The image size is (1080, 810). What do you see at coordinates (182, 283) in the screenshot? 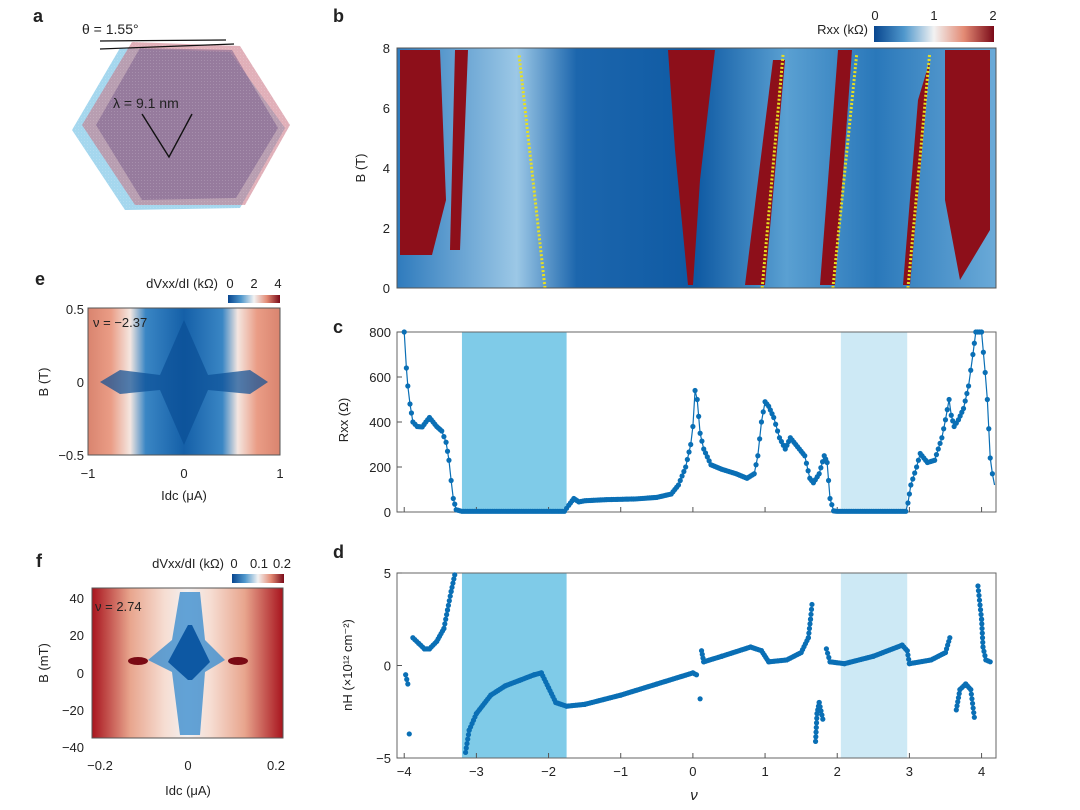
I see `e-colorbar-label: dVxx/dI (kΩ)` at bounding box center [182, 283].